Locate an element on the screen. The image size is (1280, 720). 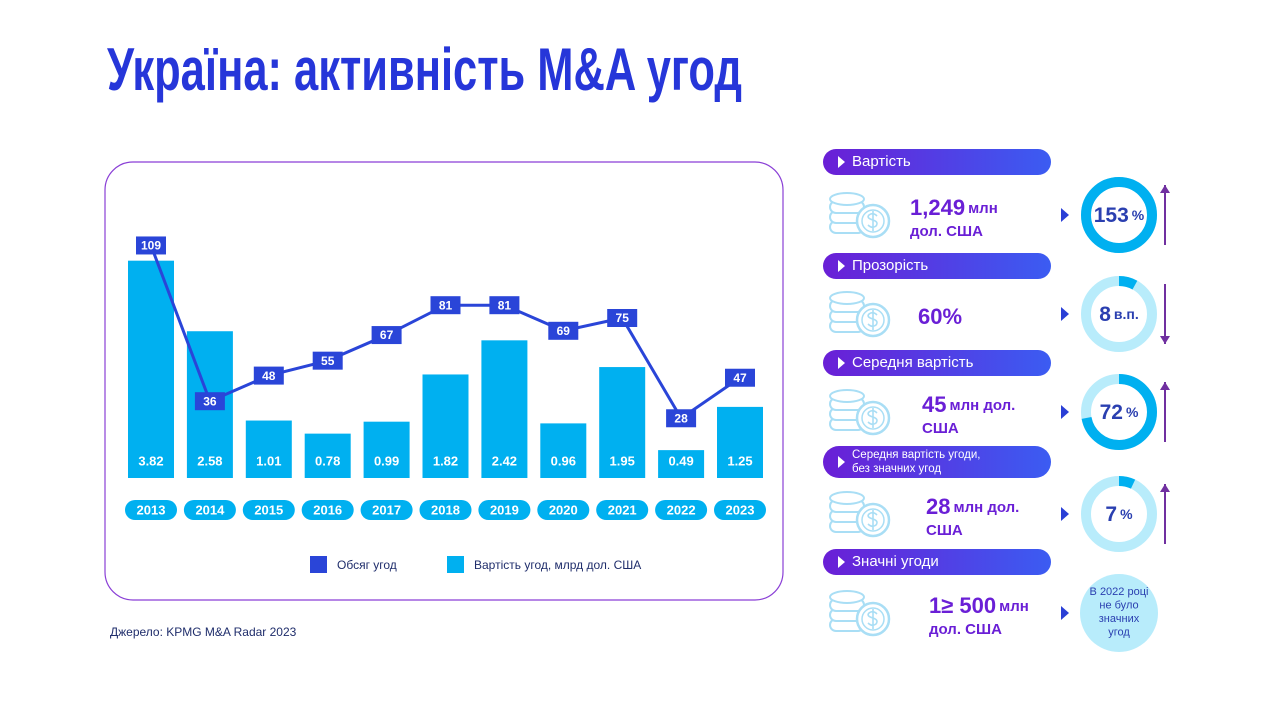
section-header-text: Прозорість is located at coordinates (890, 265).